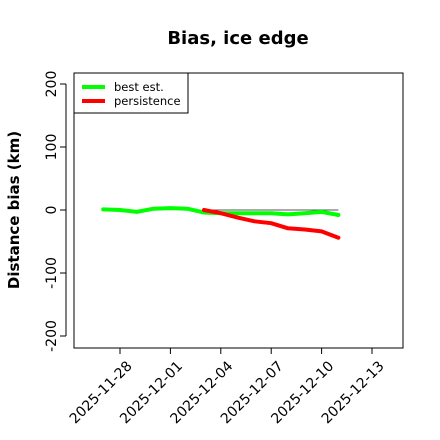  What do you see at coordinates (52, 84) in the screenshot?
I see `y-tick-label: 200` at bounding box center [52, 84].